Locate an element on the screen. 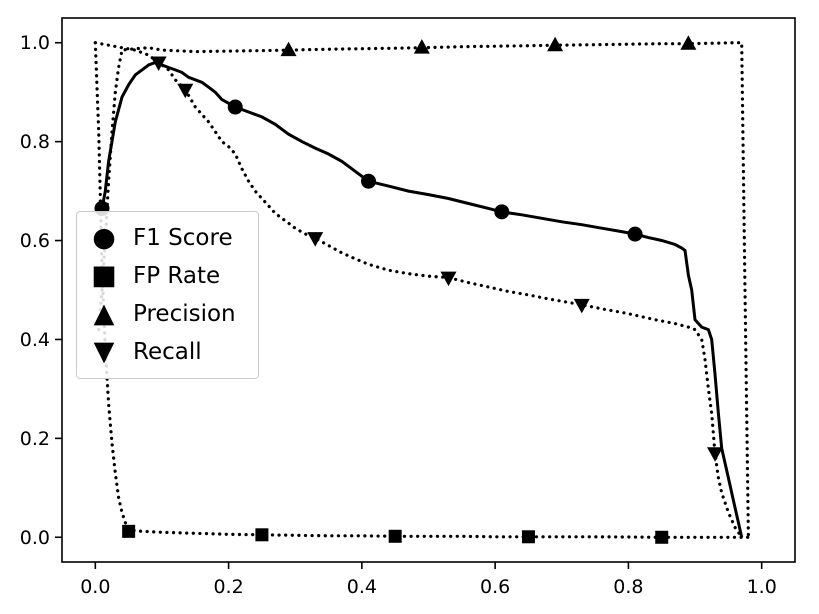 The width and height of the screenshot is (819, 614). square-marker-icon: ■ is located at coordinates (104, 275).